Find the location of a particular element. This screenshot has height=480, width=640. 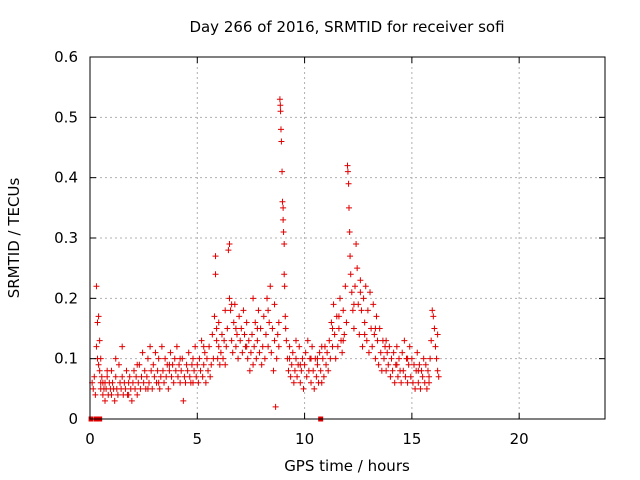

y-tick-label: 0.5 is located at coordinates (66, 117).